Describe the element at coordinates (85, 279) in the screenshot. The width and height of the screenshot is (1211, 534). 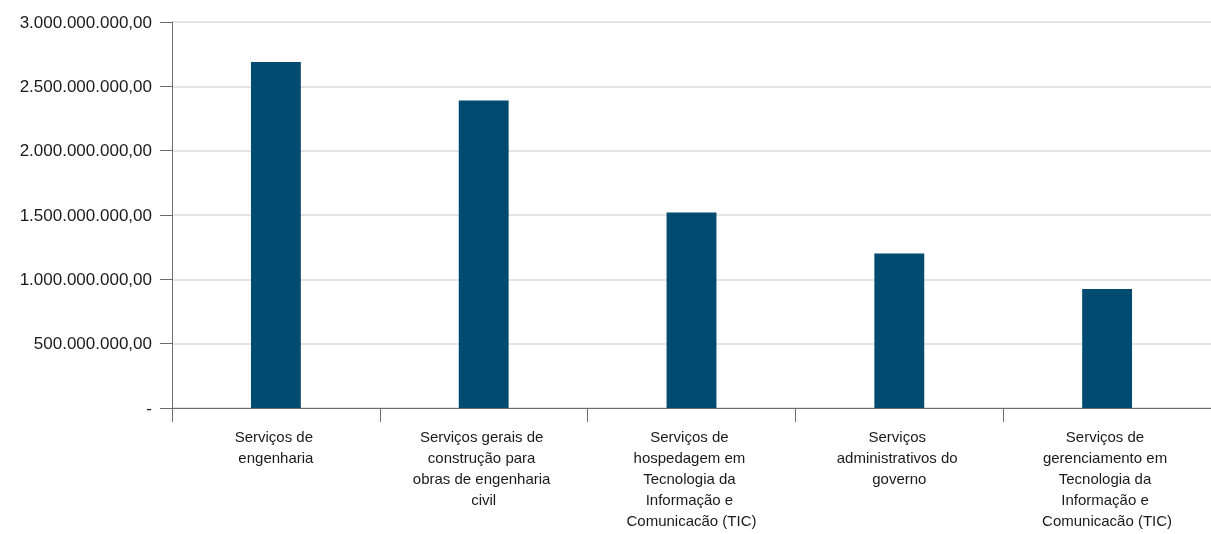
I see `y-tick-label: 1.000.000.000,00` at that location.